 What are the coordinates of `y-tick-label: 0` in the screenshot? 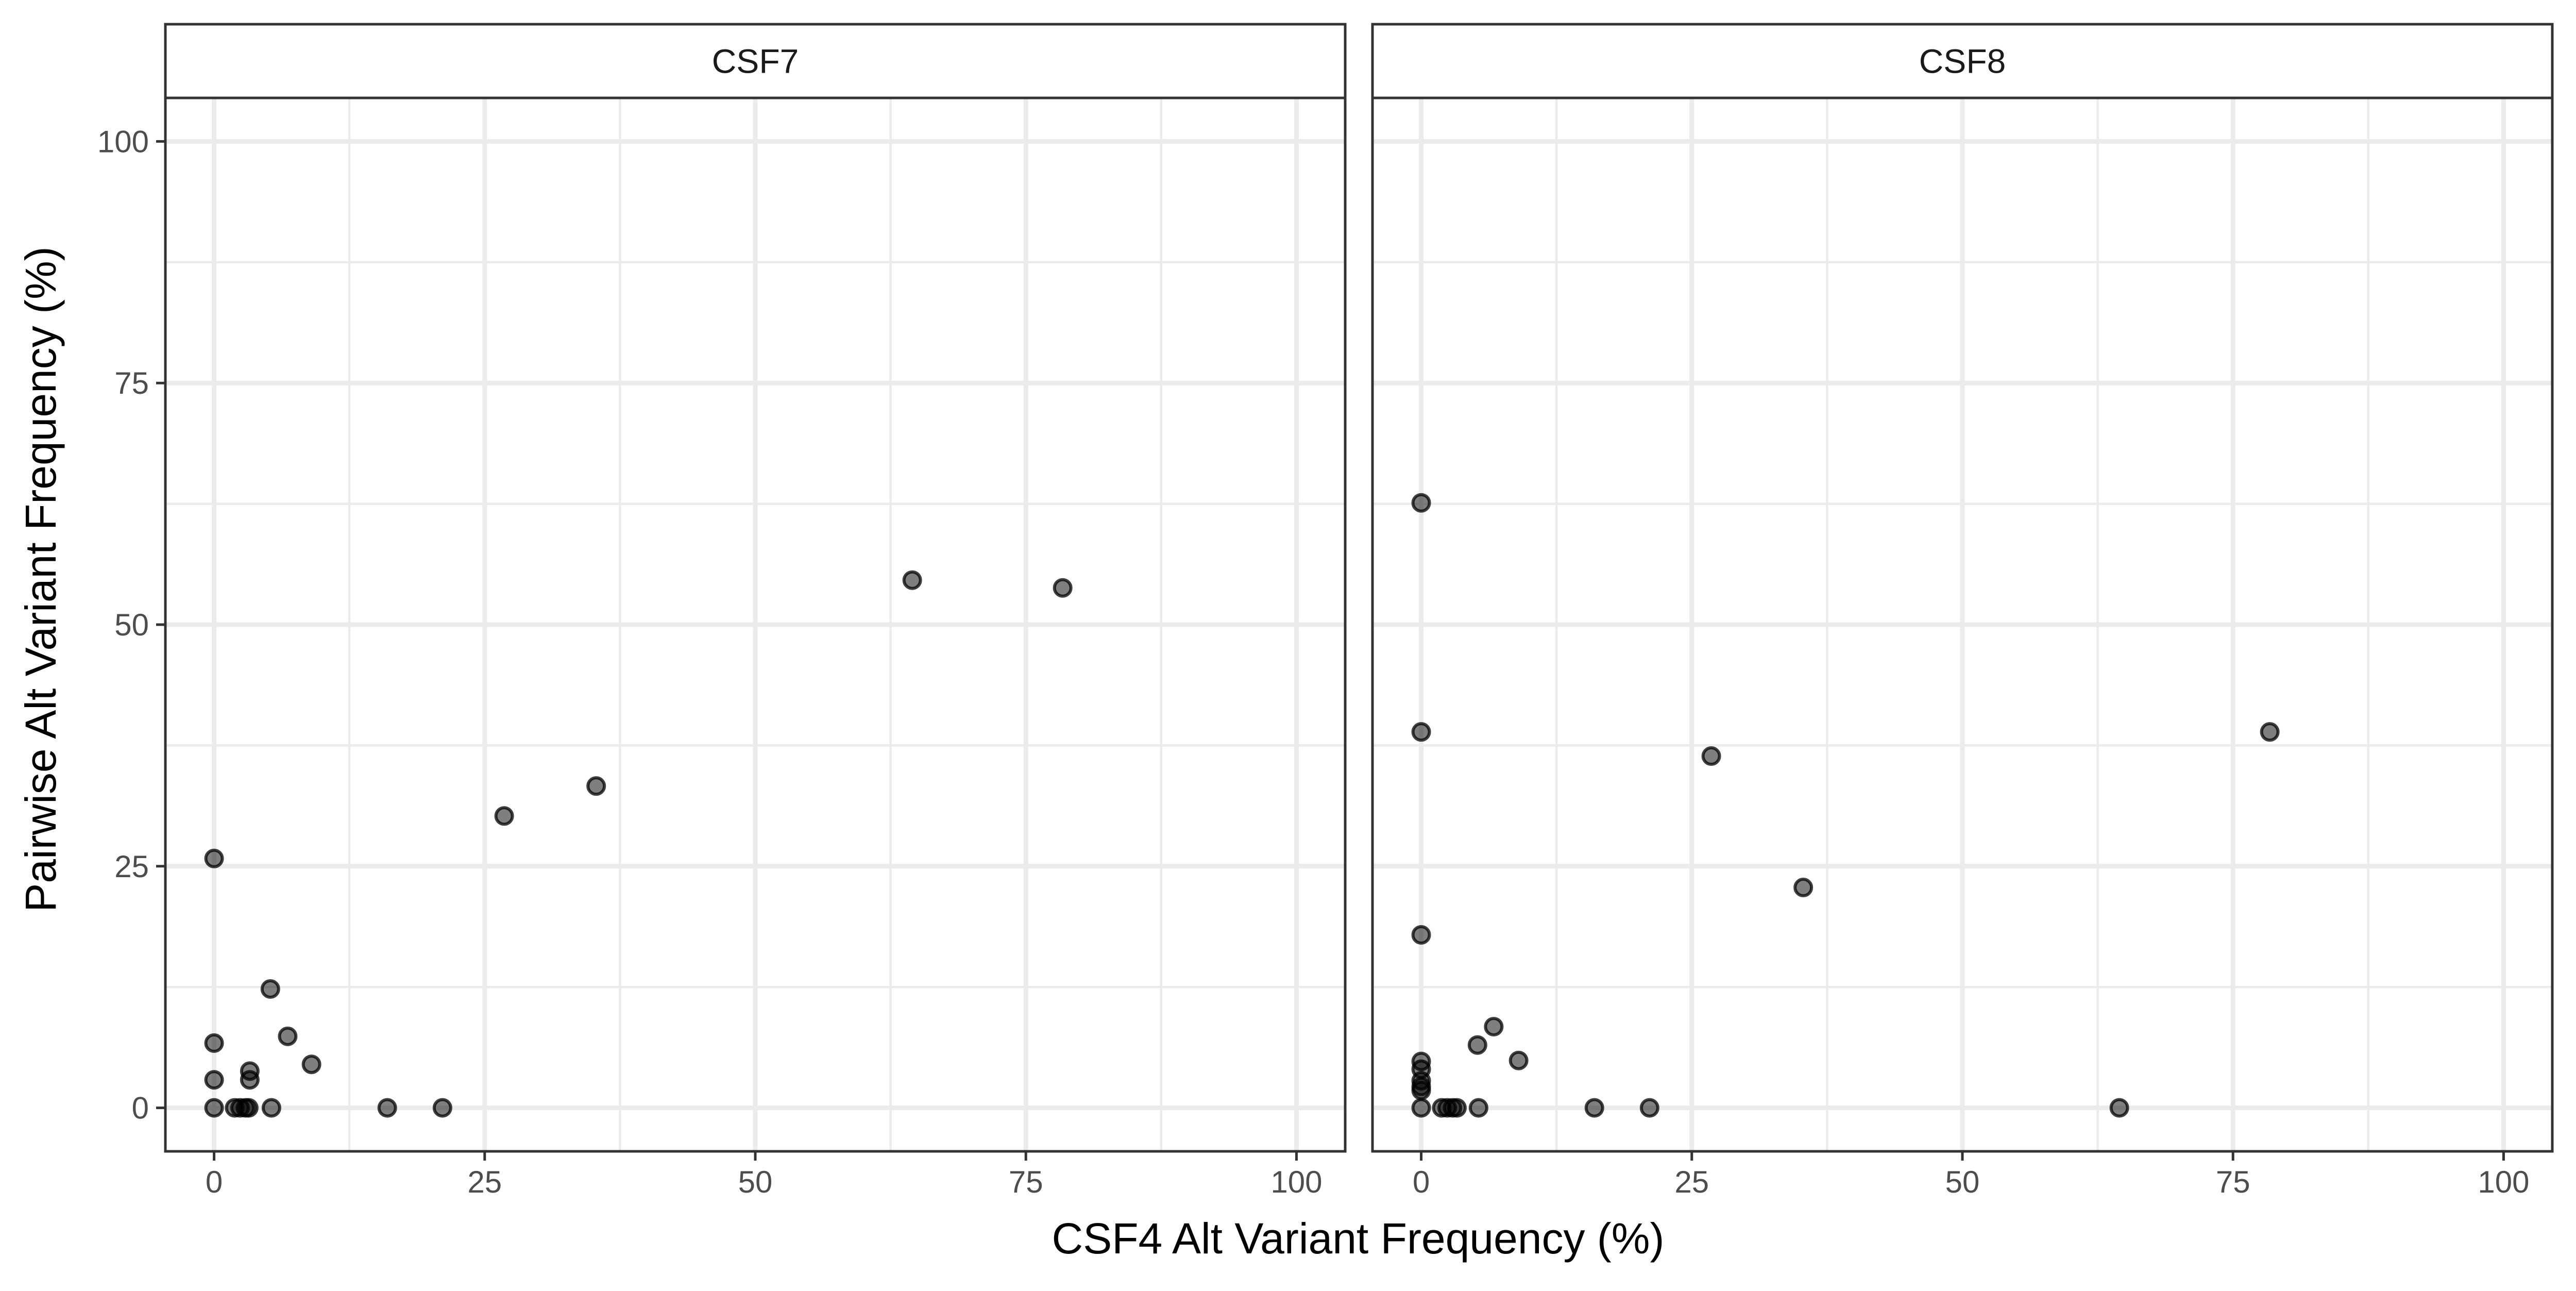 It's located at (140, 1108).